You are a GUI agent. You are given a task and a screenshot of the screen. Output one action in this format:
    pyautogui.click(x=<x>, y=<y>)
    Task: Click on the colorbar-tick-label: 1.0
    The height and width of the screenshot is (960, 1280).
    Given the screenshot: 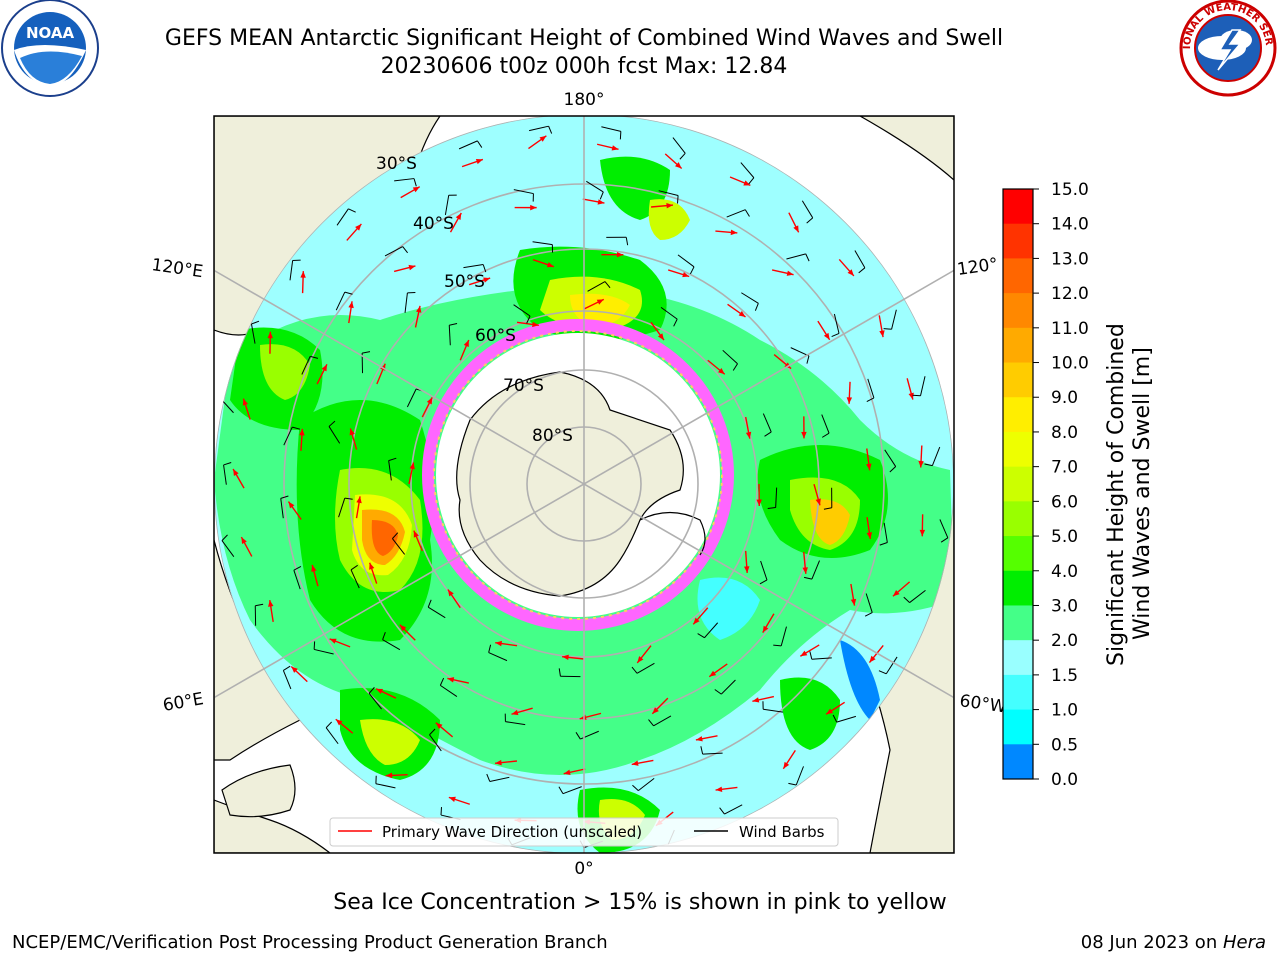 What is the action you would take?
    pyautogui.click(x=1064, y=711)
    